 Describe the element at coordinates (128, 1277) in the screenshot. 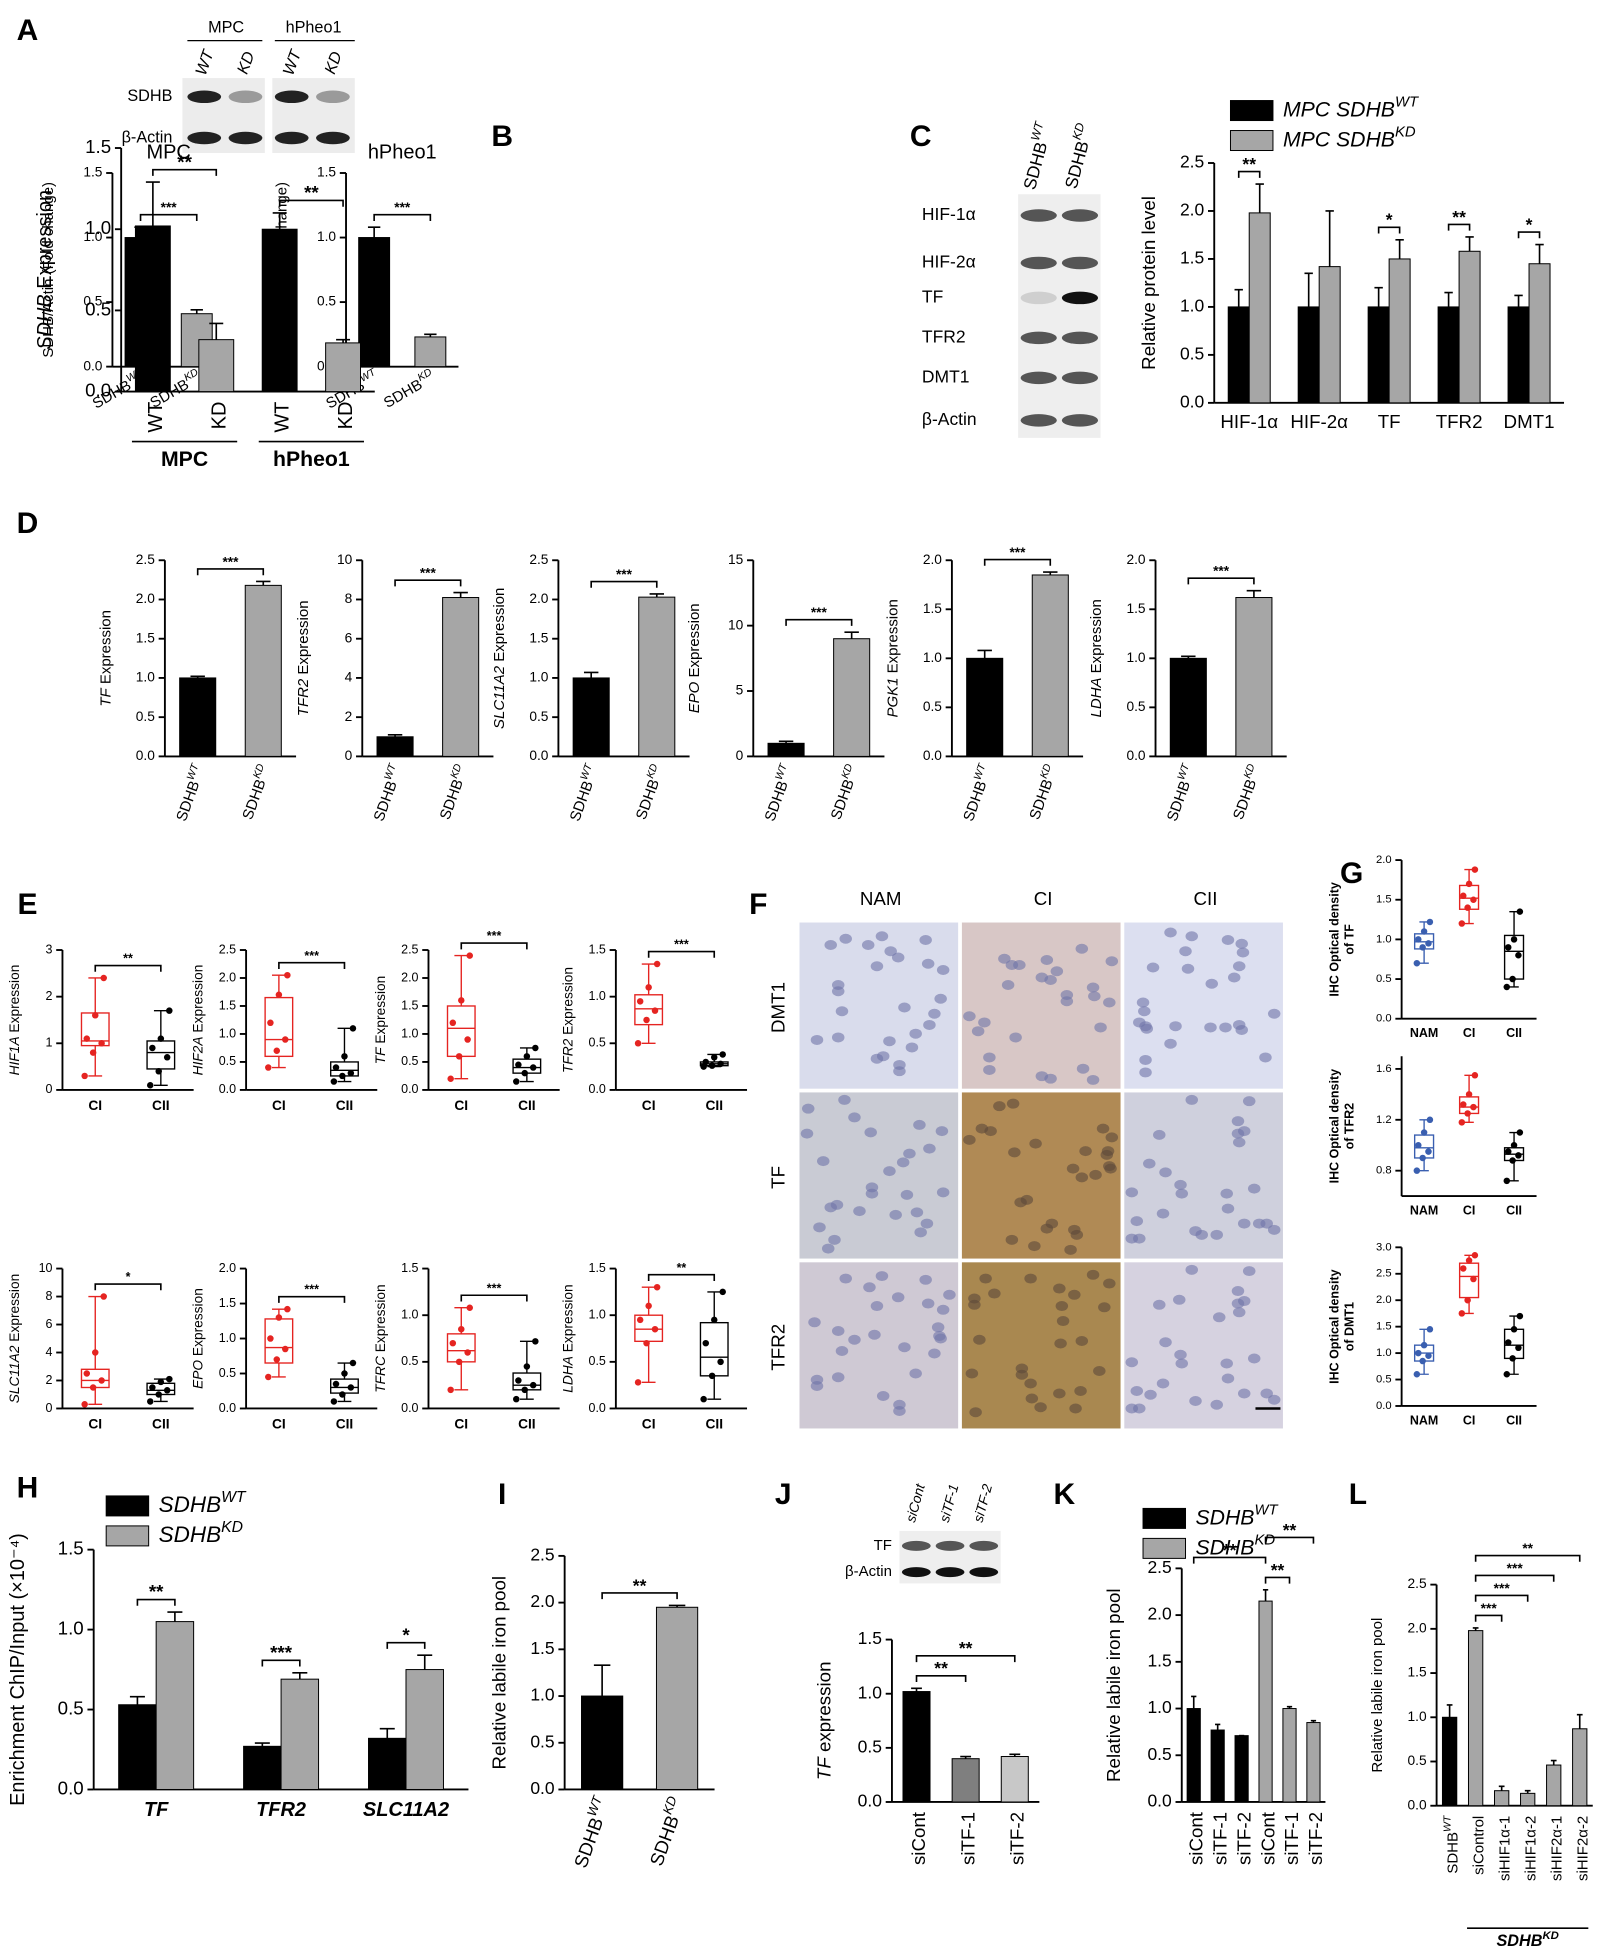

I see `significance-label: *` at that location.